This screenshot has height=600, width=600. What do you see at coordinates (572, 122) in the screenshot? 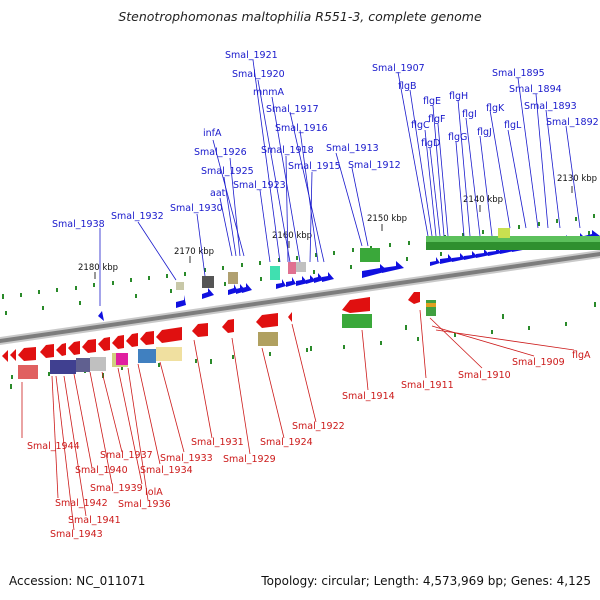
I see `gene-label: Smal_1892` at bounding box center [572, 122].